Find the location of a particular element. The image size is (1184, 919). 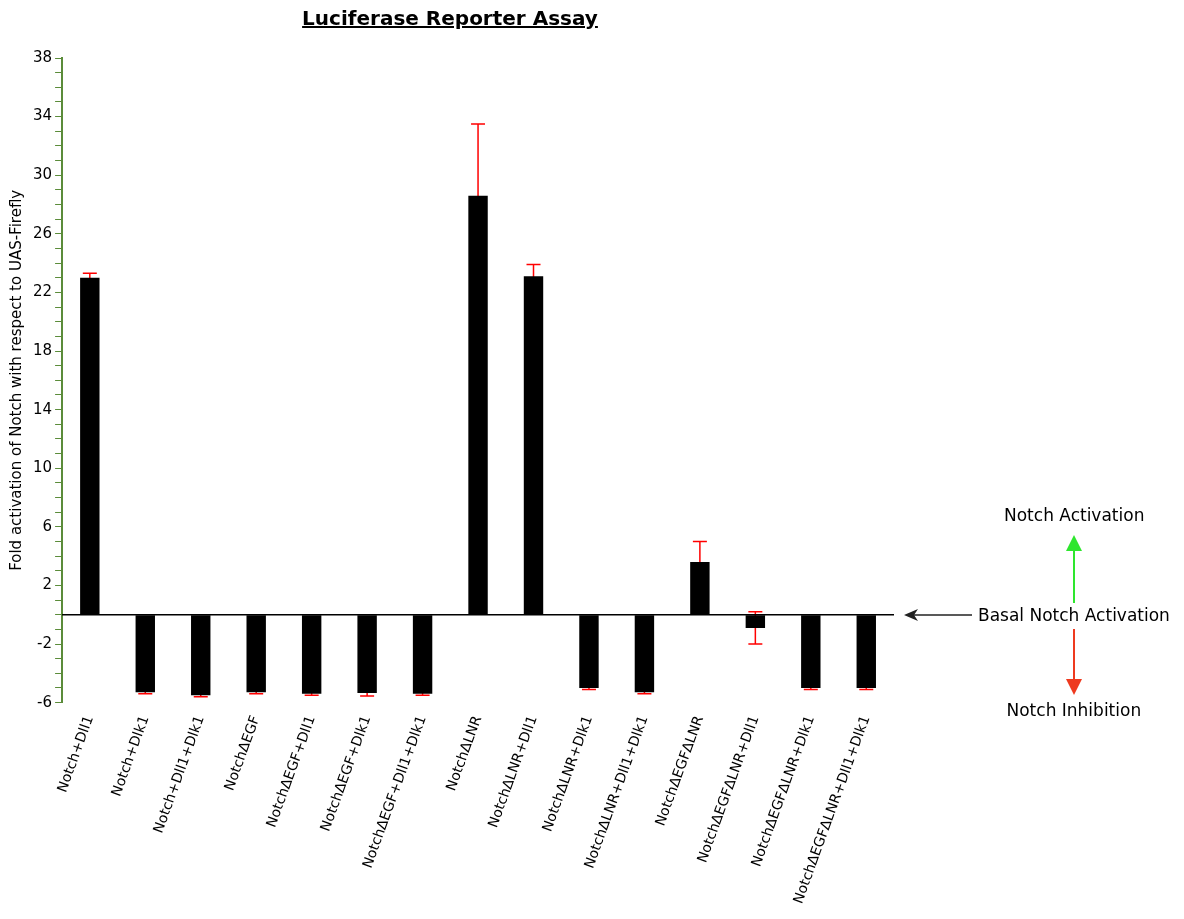

y-axis-title: Fold activation of Notch with respect to UAS-Firefly is located at coordinates (15, 380).